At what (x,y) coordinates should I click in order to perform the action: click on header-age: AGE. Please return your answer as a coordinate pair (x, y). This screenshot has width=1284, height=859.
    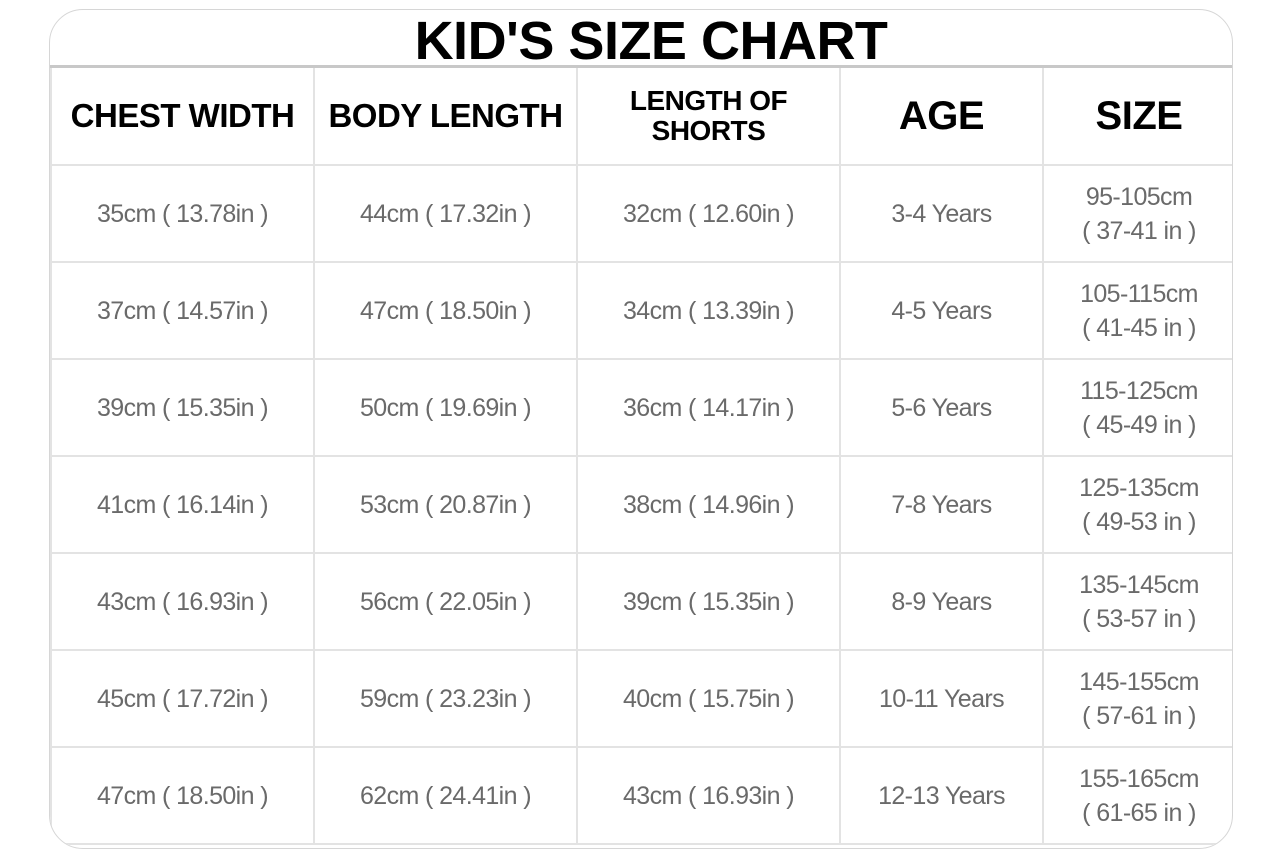
    Looking at the image, I should click on (941, 115).